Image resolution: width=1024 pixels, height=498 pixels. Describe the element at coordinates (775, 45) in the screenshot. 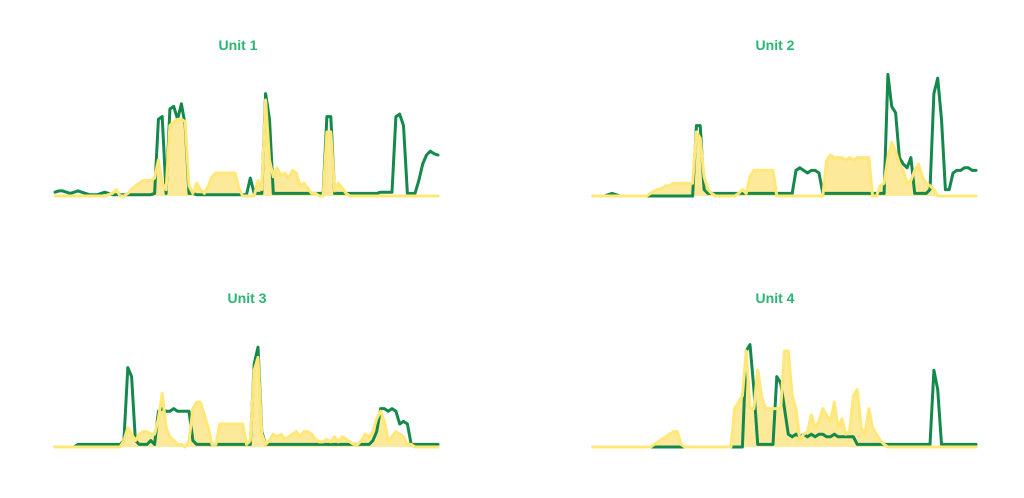

I see `chart-title: Unit 2` at that location.